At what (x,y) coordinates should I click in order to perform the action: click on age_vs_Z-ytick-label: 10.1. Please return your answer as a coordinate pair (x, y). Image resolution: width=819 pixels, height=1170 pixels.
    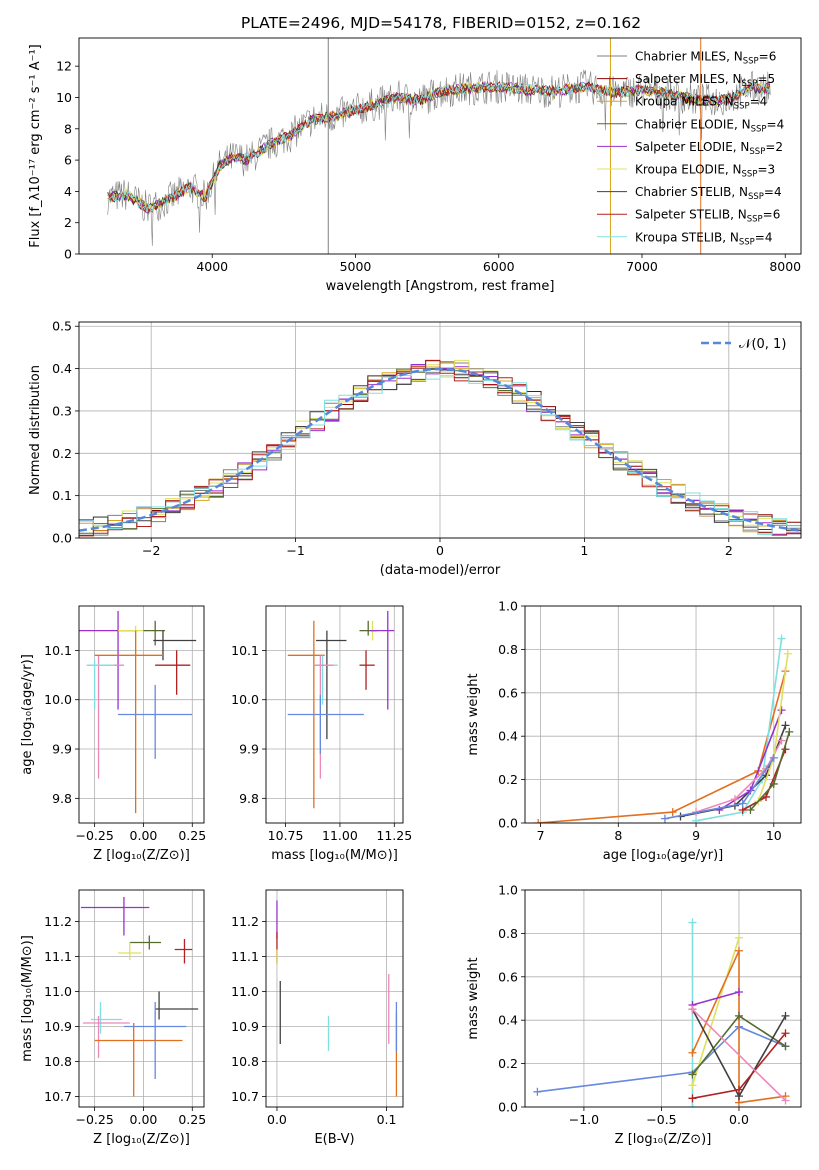
    Looking at the image, I should click on (58, 650).